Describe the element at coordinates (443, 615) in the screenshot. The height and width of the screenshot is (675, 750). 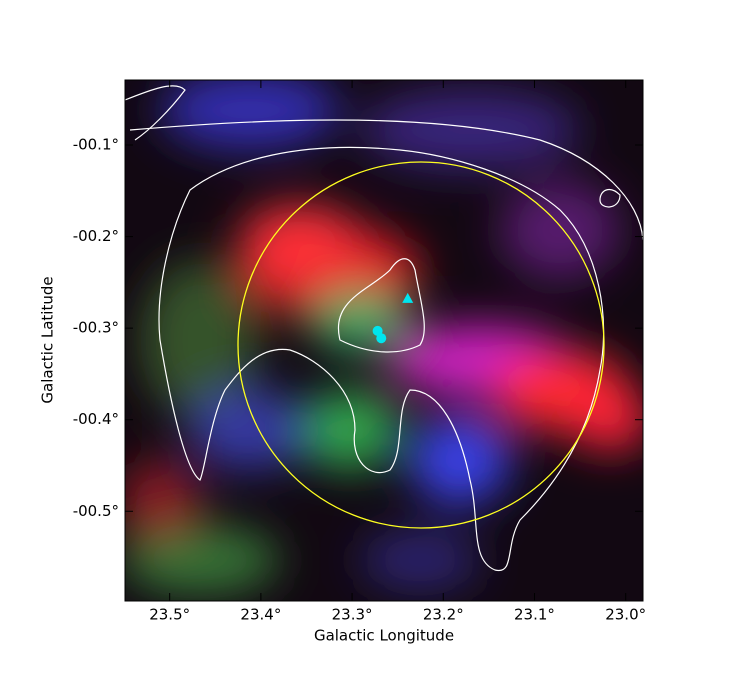
I see `x-tick-label: 23.2°` at that location.